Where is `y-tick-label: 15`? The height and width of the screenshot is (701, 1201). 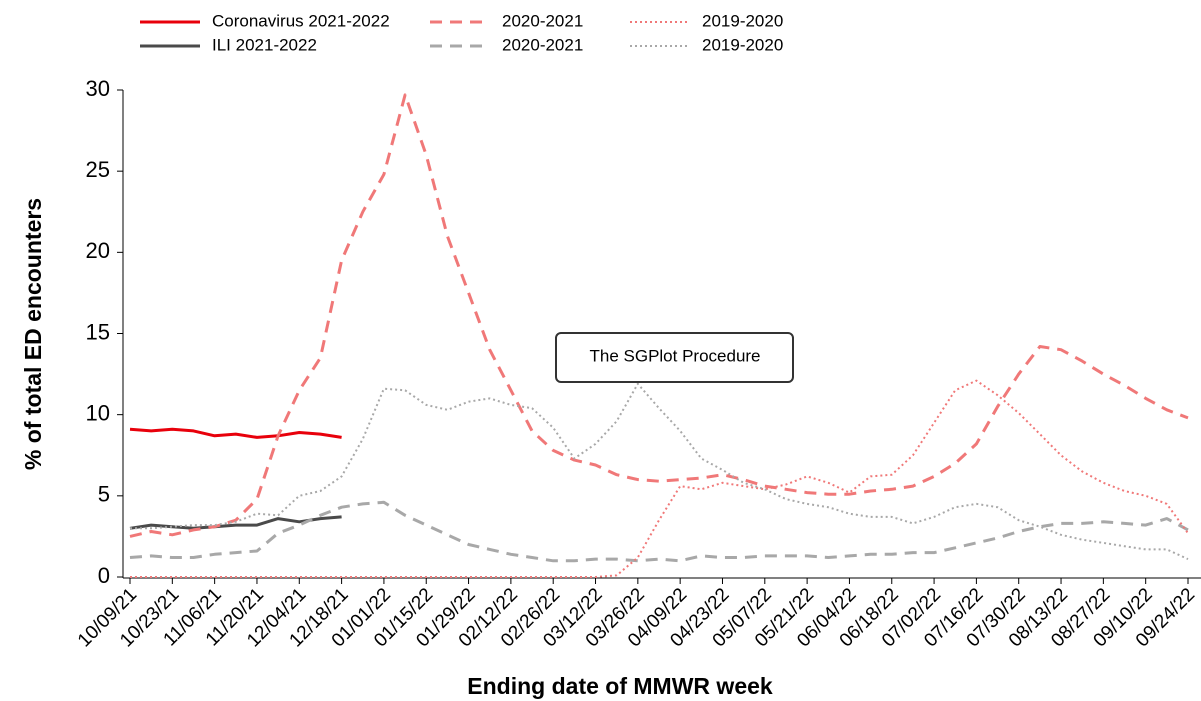
y-tick-label: 15 is located at coordinates (98, 331).